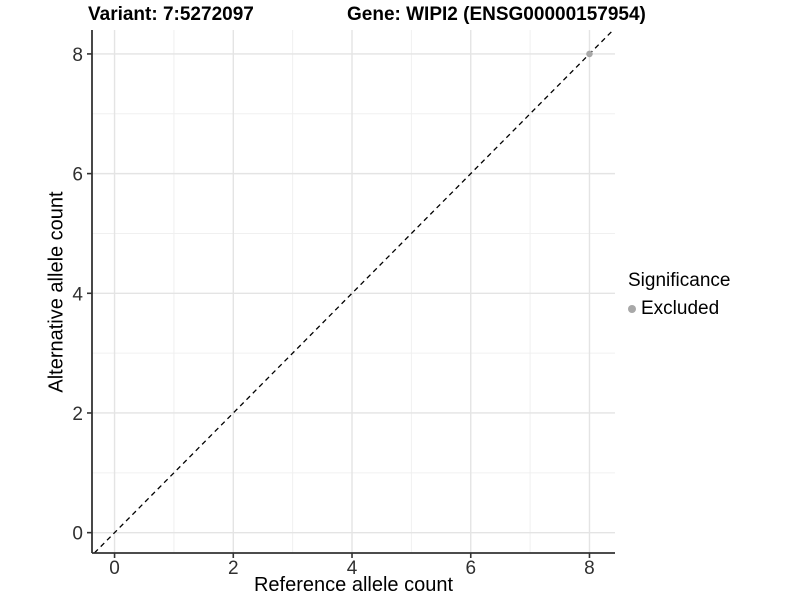 The width and height of the screenshot is (800, 600). I want to click on y-tick-label: 6, so click(77, 175).